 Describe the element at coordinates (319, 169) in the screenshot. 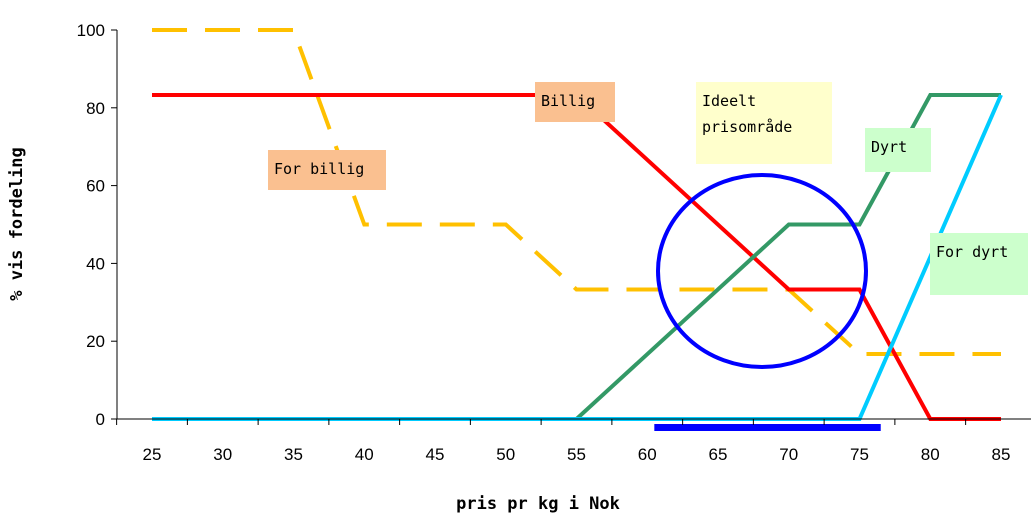

I see `annotation-label-for-billig: For billig` at that location.